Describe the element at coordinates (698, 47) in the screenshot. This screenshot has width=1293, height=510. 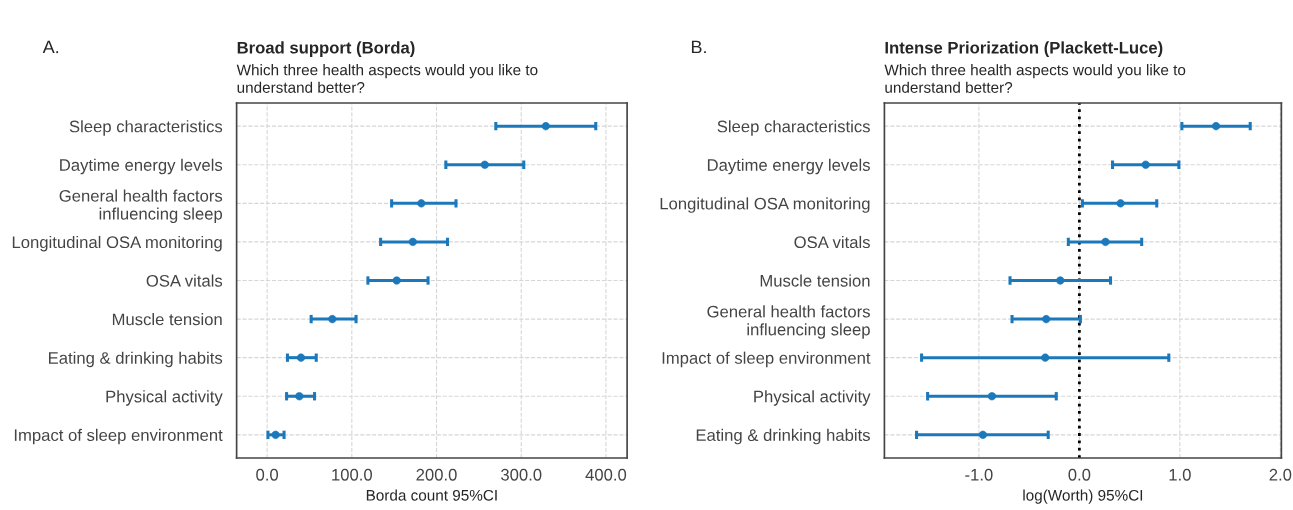
I see `text: B.` at that location.